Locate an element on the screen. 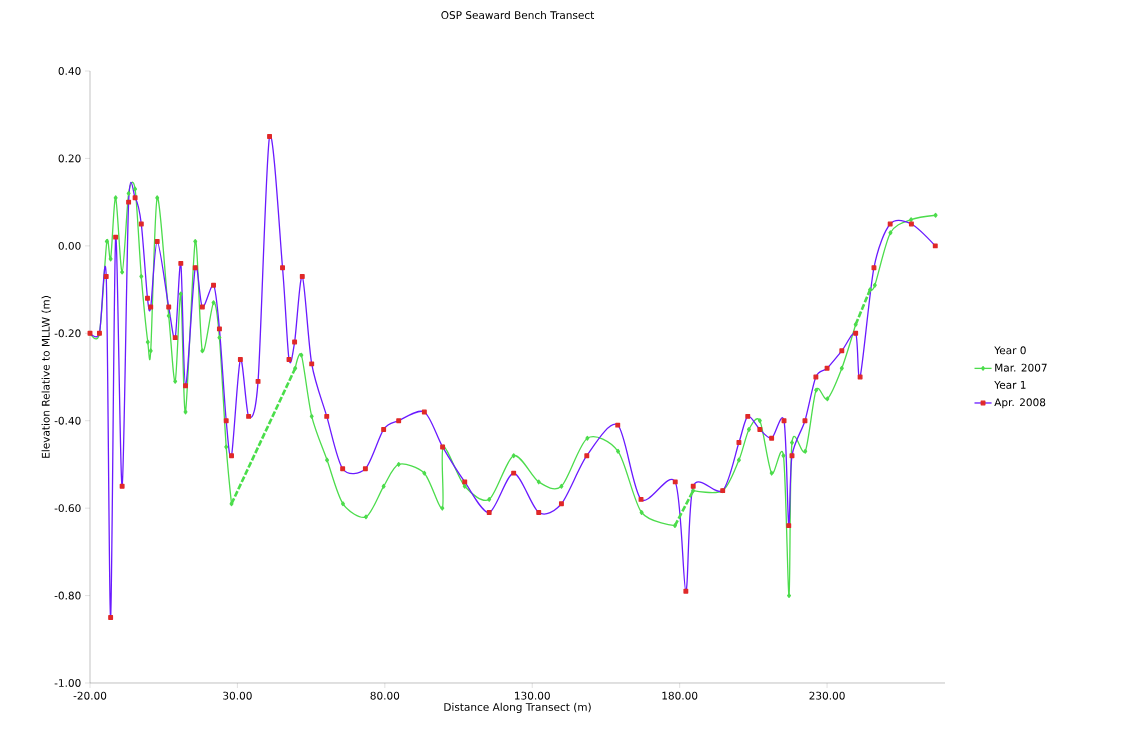  x-tick-label: 80.00 is located at coordinates (385, 695).